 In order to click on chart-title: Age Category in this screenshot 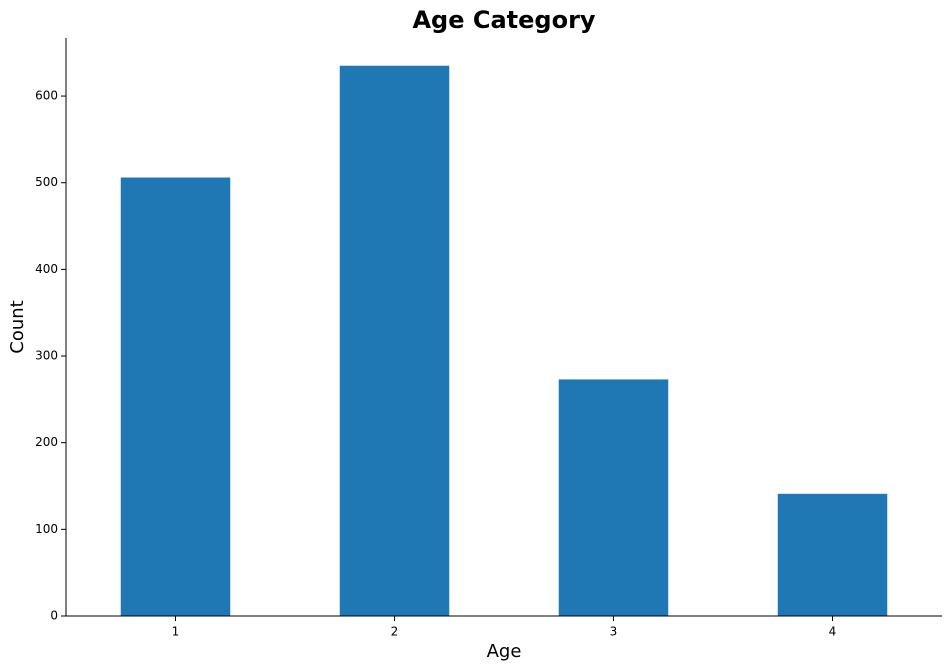, I will do `click(503, 20)`.